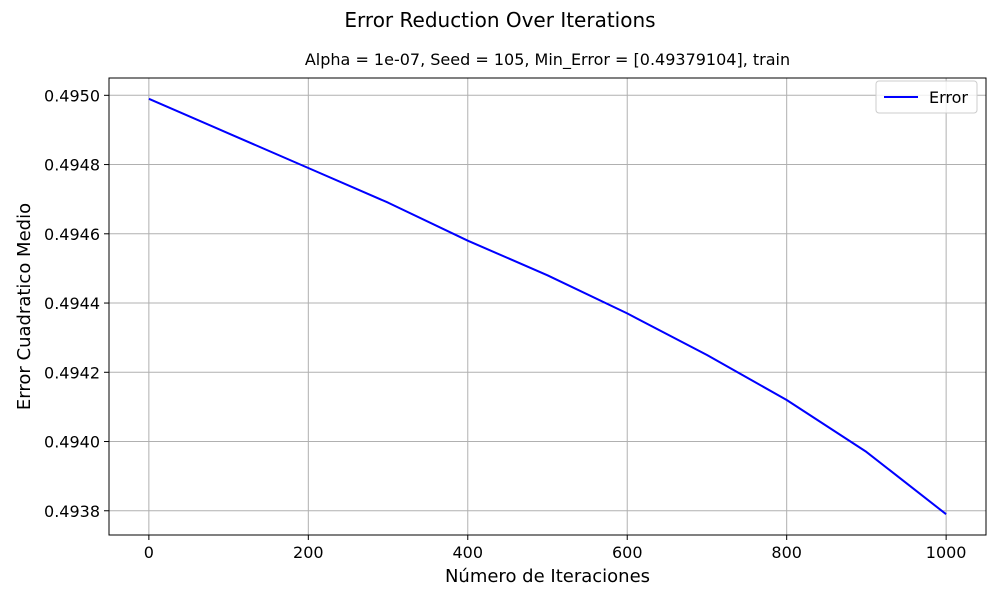 Image resolution: width=1000 pixels, height=600 pixels. What do you see at coordinates (627, 552) in the screenshot?
I see `x-tick-label: 600` at bounding box center [627, 552].